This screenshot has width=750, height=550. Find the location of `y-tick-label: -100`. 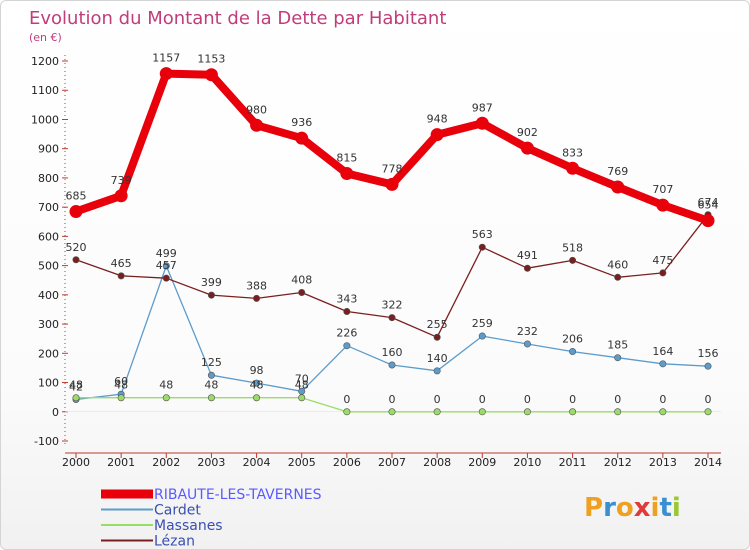

y-tick-label: -100 is located at coordinates (46, 441).